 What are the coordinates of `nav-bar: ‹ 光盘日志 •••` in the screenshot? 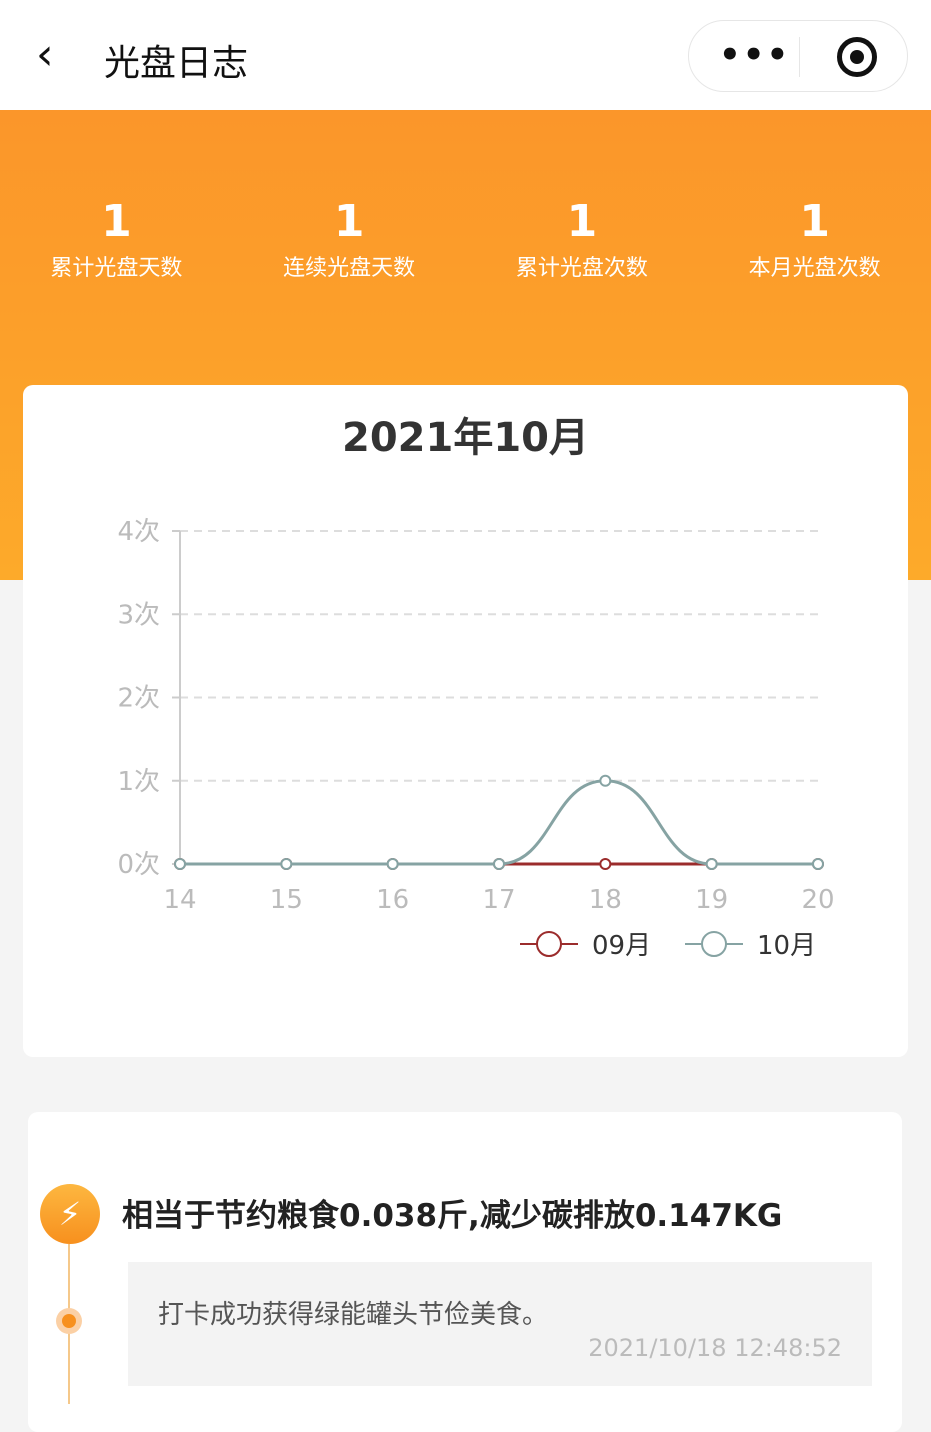 It's located at (465, 55).